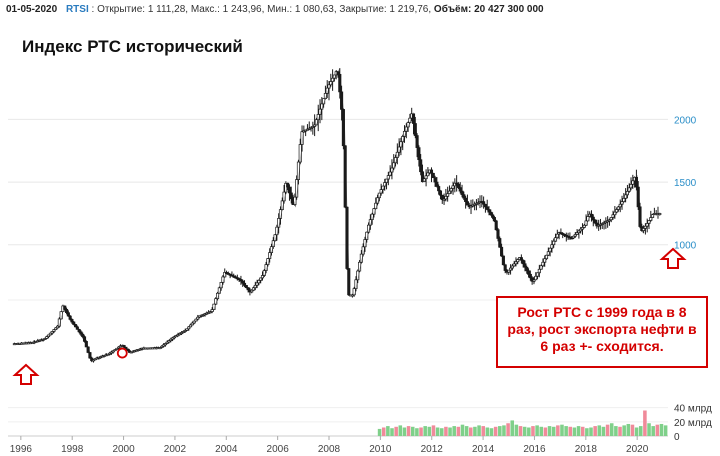 The height and width of the screenshot is (456, 720). Describe the element at coordinates (226, 449) in the screenshot. I see `x-tick-label: 2004` at that location.